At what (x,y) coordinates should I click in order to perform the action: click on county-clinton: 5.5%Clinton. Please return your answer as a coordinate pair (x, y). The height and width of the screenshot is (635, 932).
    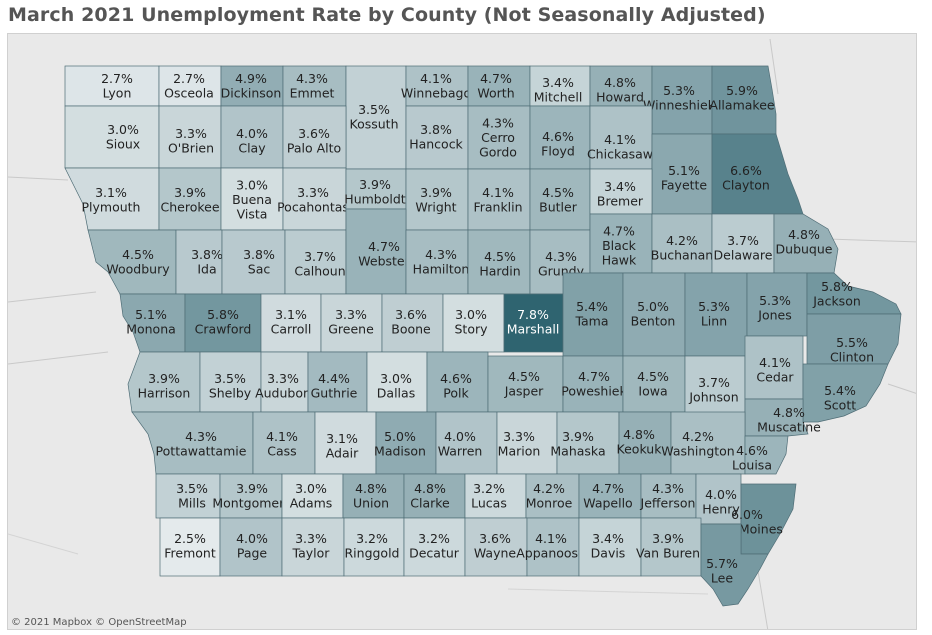
    Looking at the image, I should click on (854, 339).